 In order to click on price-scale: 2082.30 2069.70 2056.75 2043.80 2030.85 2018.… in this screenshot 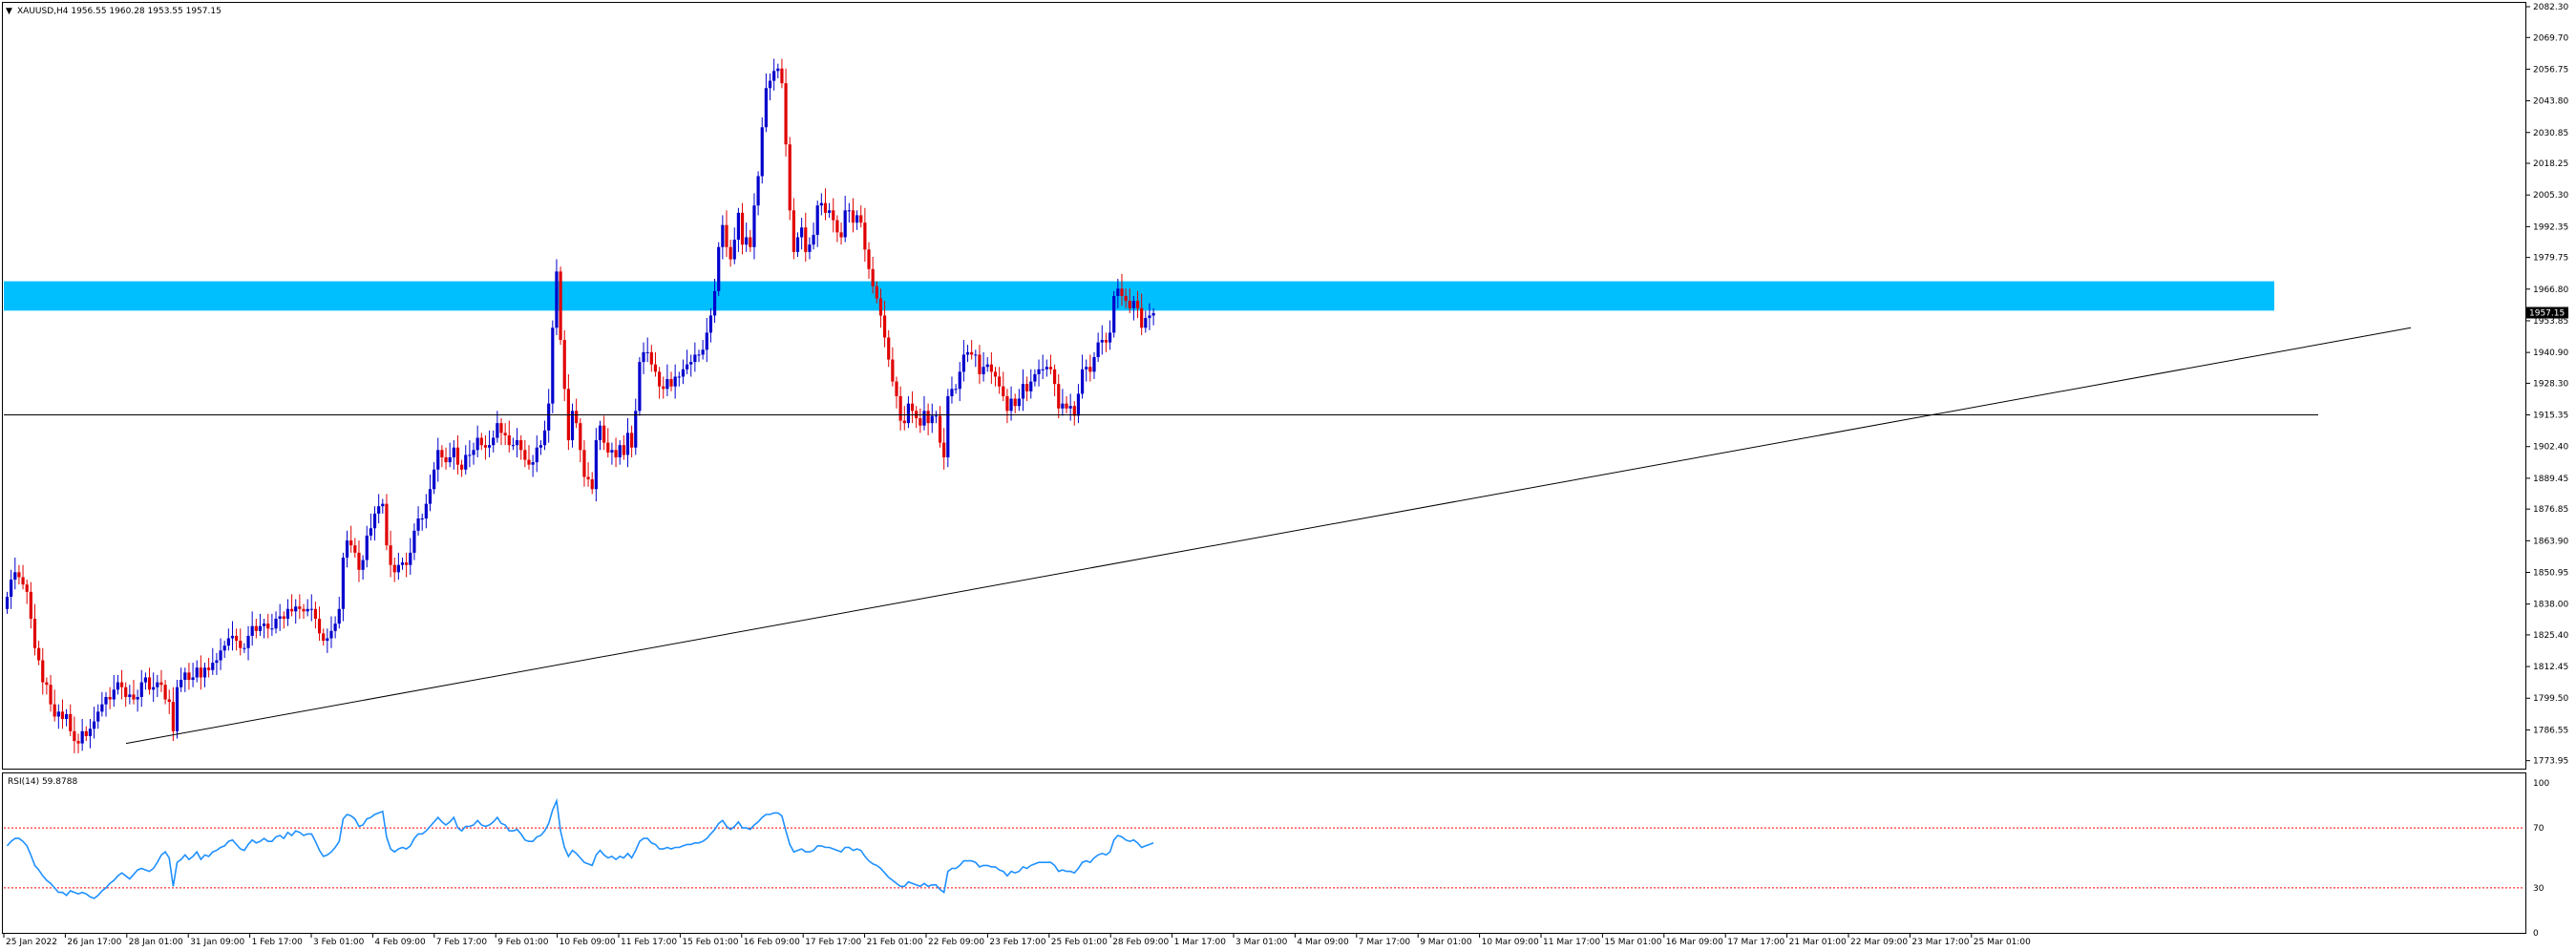, I will do `click(2546, 385)`.